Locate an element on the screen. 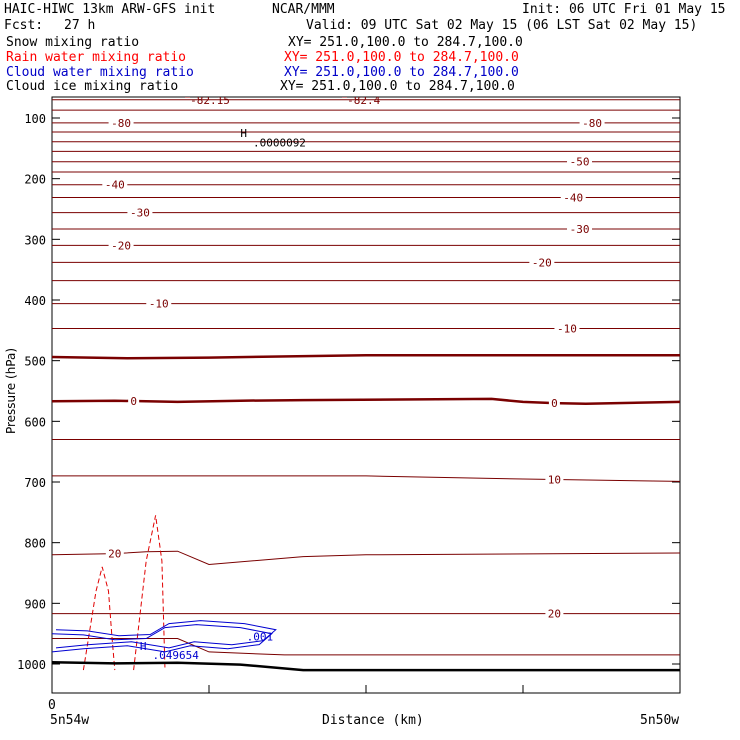 The width and height of the screenshot is (740, 740). annotation-text: .001 is located at coordinates (260, 637).